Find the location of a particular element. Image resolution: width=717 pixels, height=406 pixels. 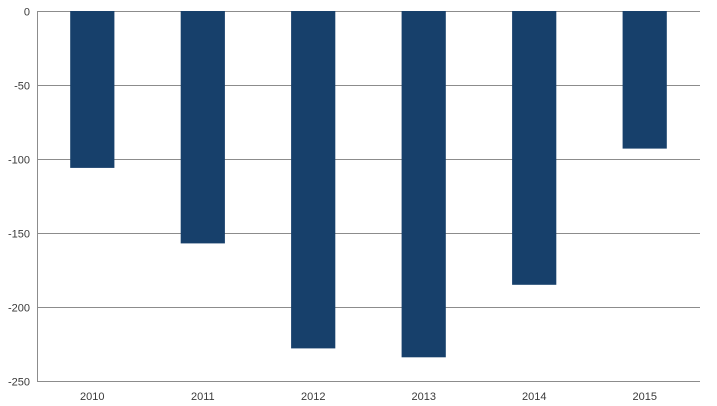

y-tick-label: -200 is located at coordinates (19, 309).